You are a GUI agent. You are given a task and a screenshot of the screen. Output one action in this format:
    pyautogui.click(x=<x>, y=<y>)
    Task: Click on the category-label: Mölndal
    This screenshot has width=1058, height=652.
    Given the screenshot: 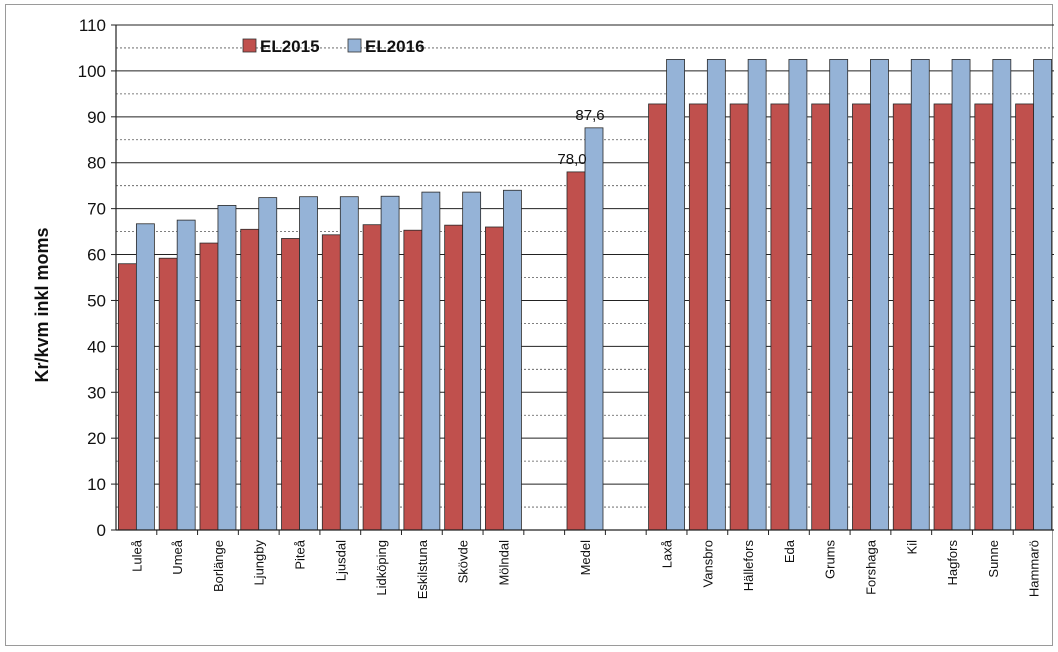 What is the action you would take?
    pyautogui.click(x=503, y=563)
    